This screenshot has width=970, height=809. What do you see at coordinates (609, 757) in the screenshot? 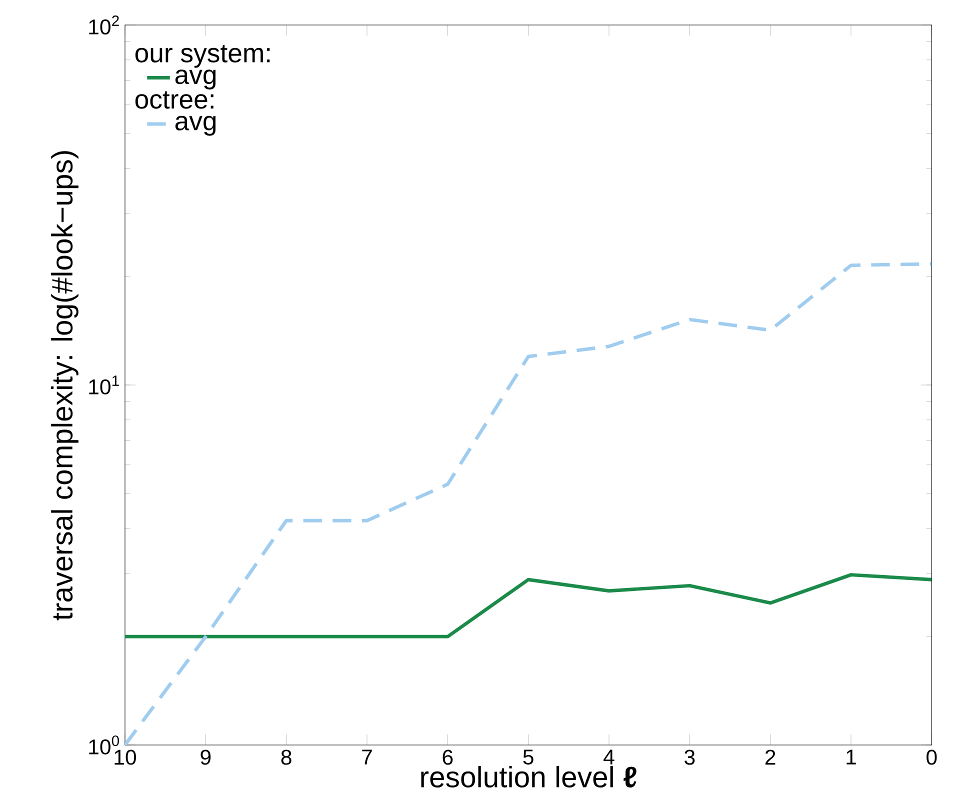
I see `x-tick-label: 4` at bounding box center [609, 757].